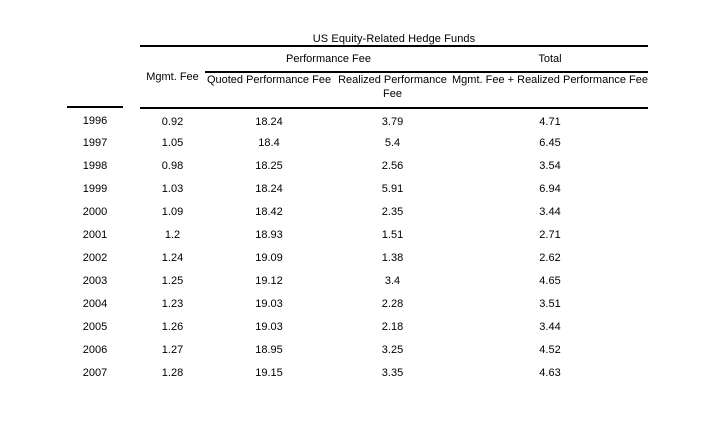  I want to click on total-cell: 4.65, so click(550, 280).